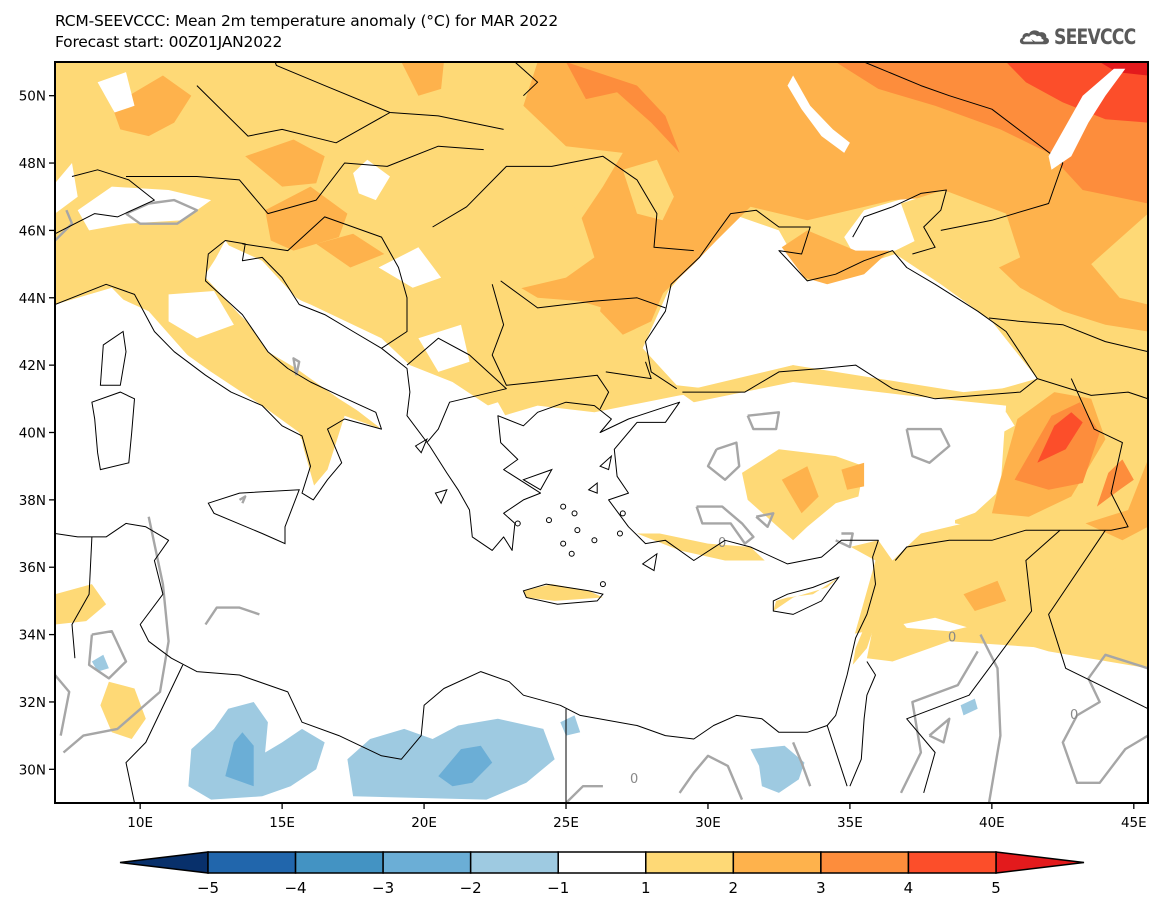 The image size is (1165, 907). What do you see at coordinates (1060, 437) in the screenshot?
I see `anomaly-4-5-east-turkey` at bounding box center [1060, 437].